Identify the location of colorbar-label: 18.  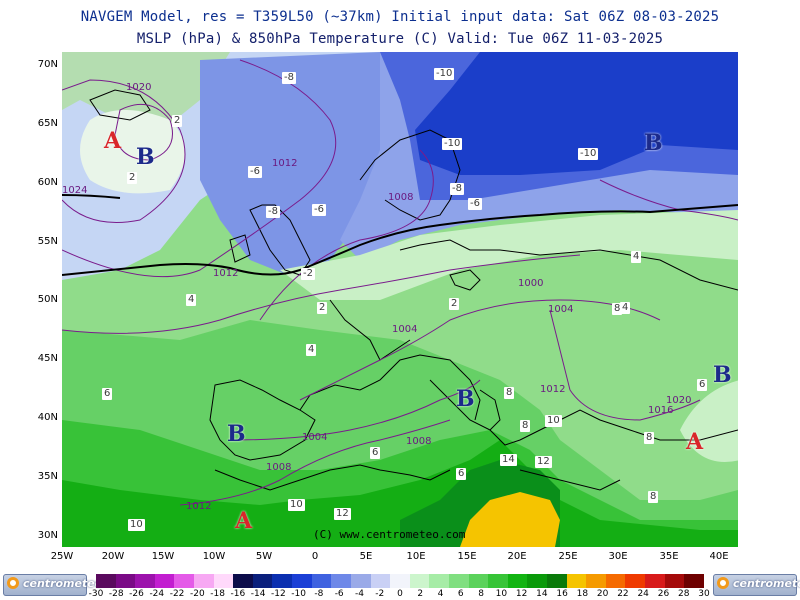
(582, 594).